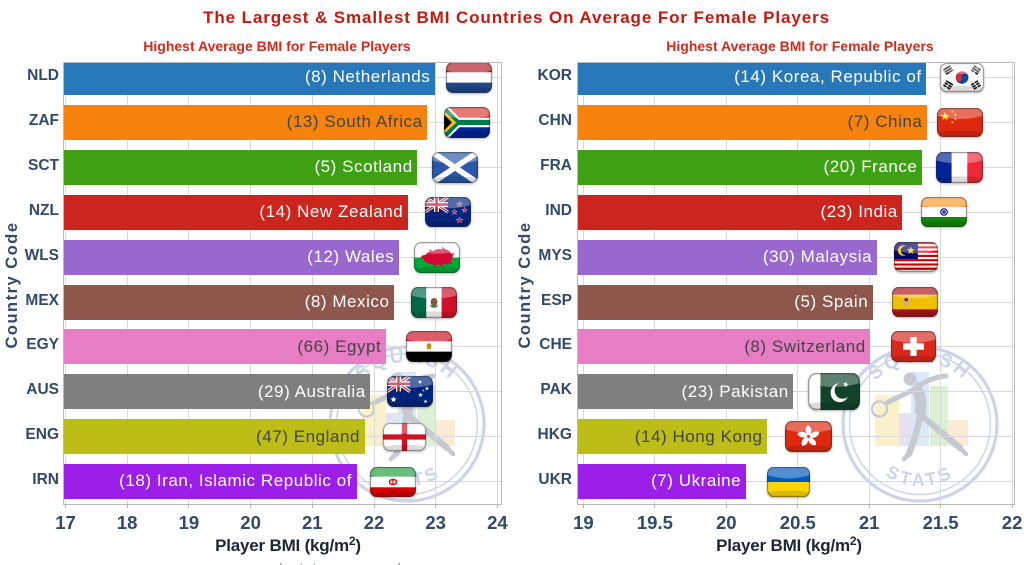  I want to click on svg-text: STATS, so click(919, 476).